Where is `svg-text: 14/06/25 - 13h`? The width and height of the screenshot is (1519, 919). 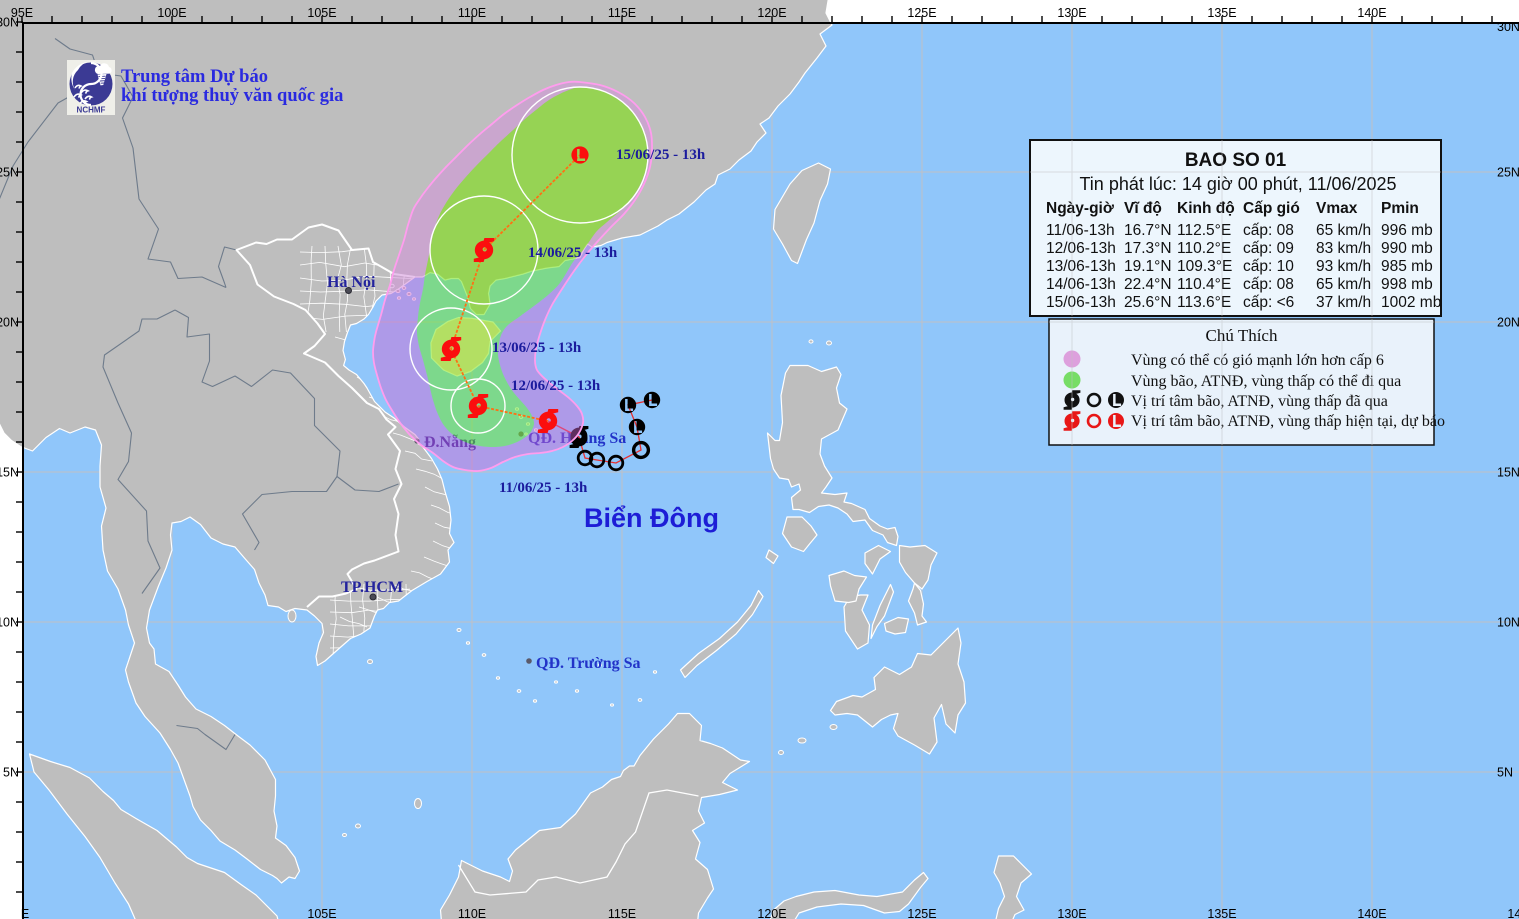
svg-text: 14/06/25 - 13h is located at coordinates (573, 253).